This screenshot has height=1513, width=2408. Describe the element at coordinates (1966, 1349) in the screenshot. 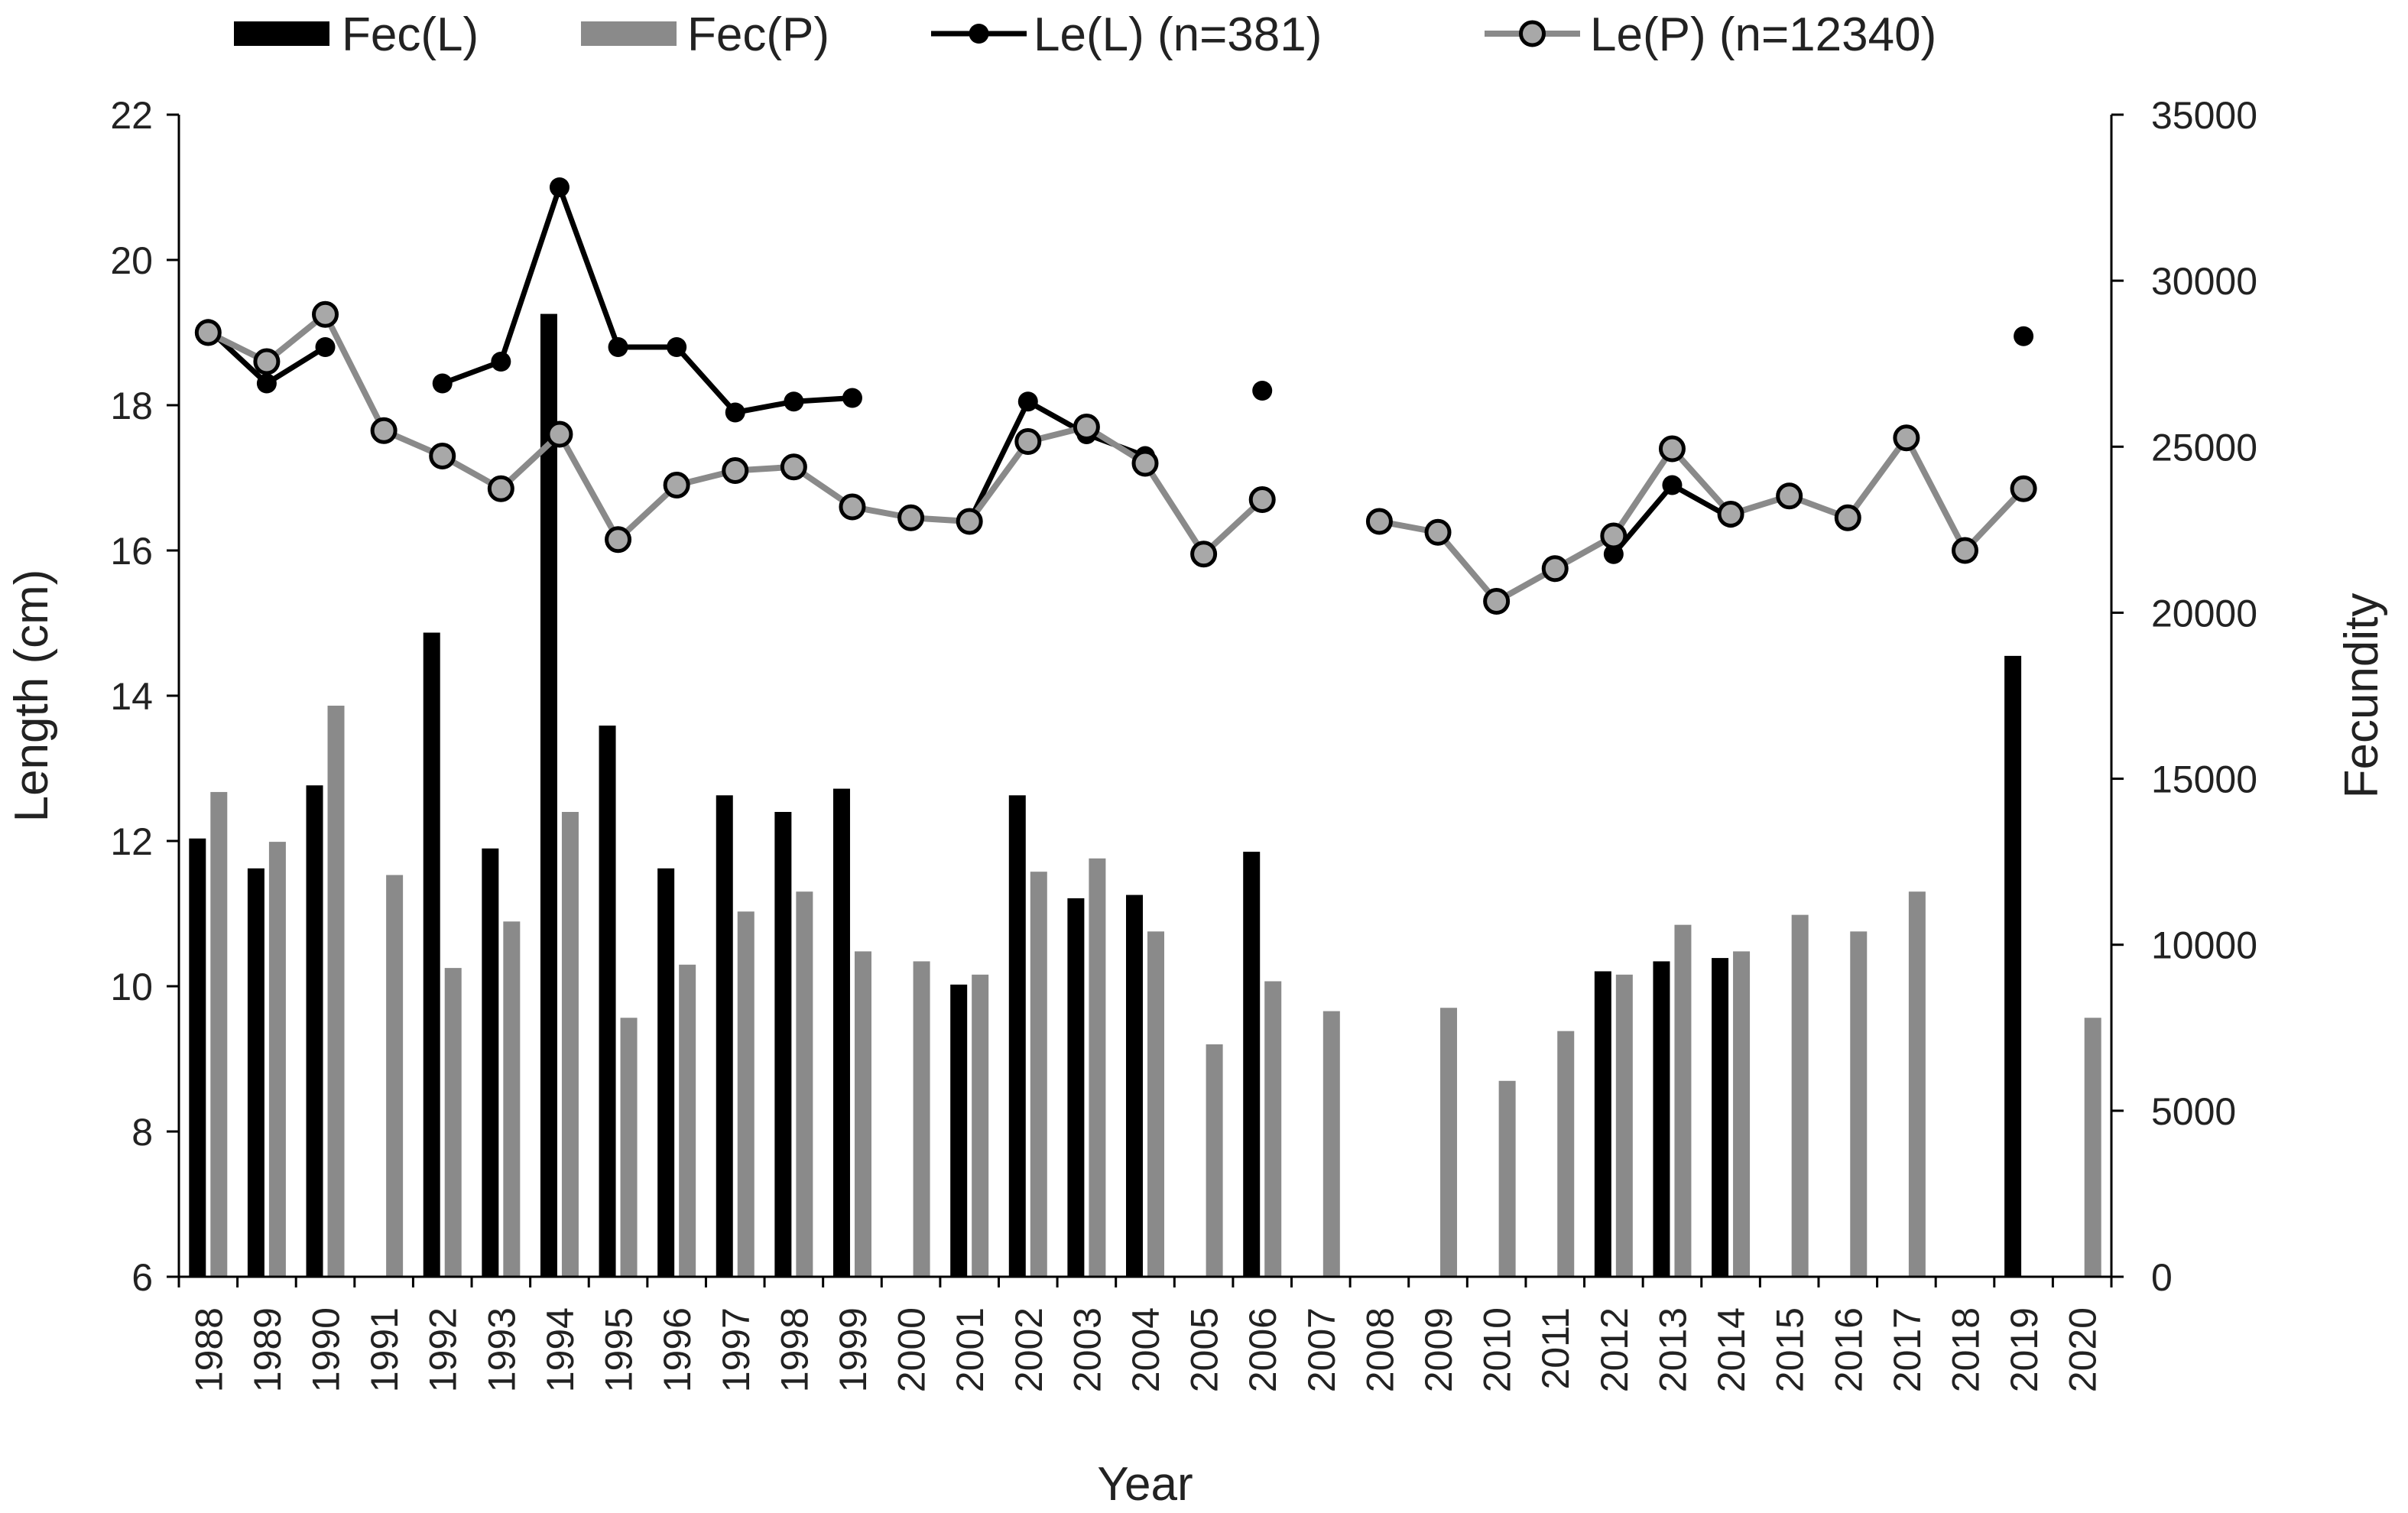

I see `x-tick-label: 2018` at that location.